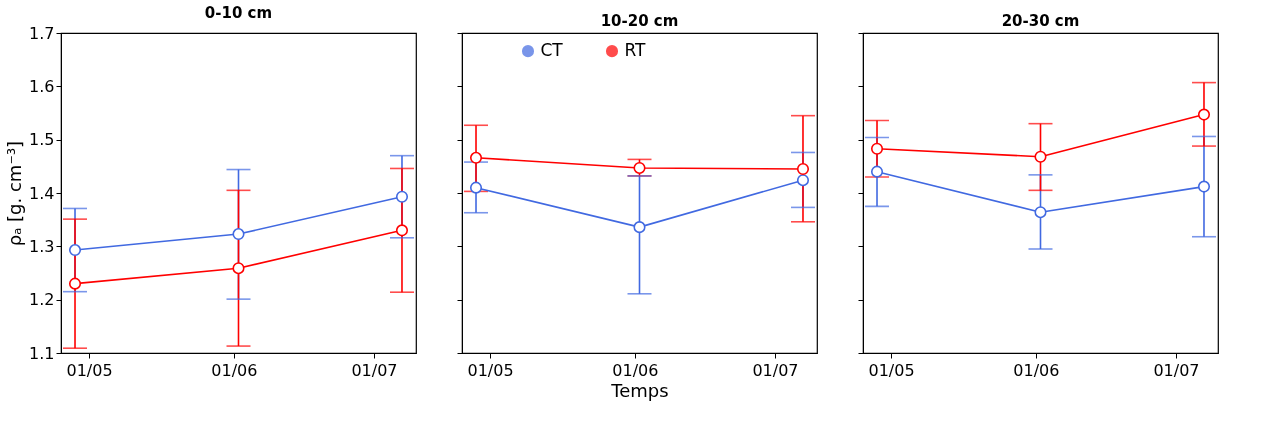  I want to click on chart-title: 20-30 cm, so click(1040, 20).